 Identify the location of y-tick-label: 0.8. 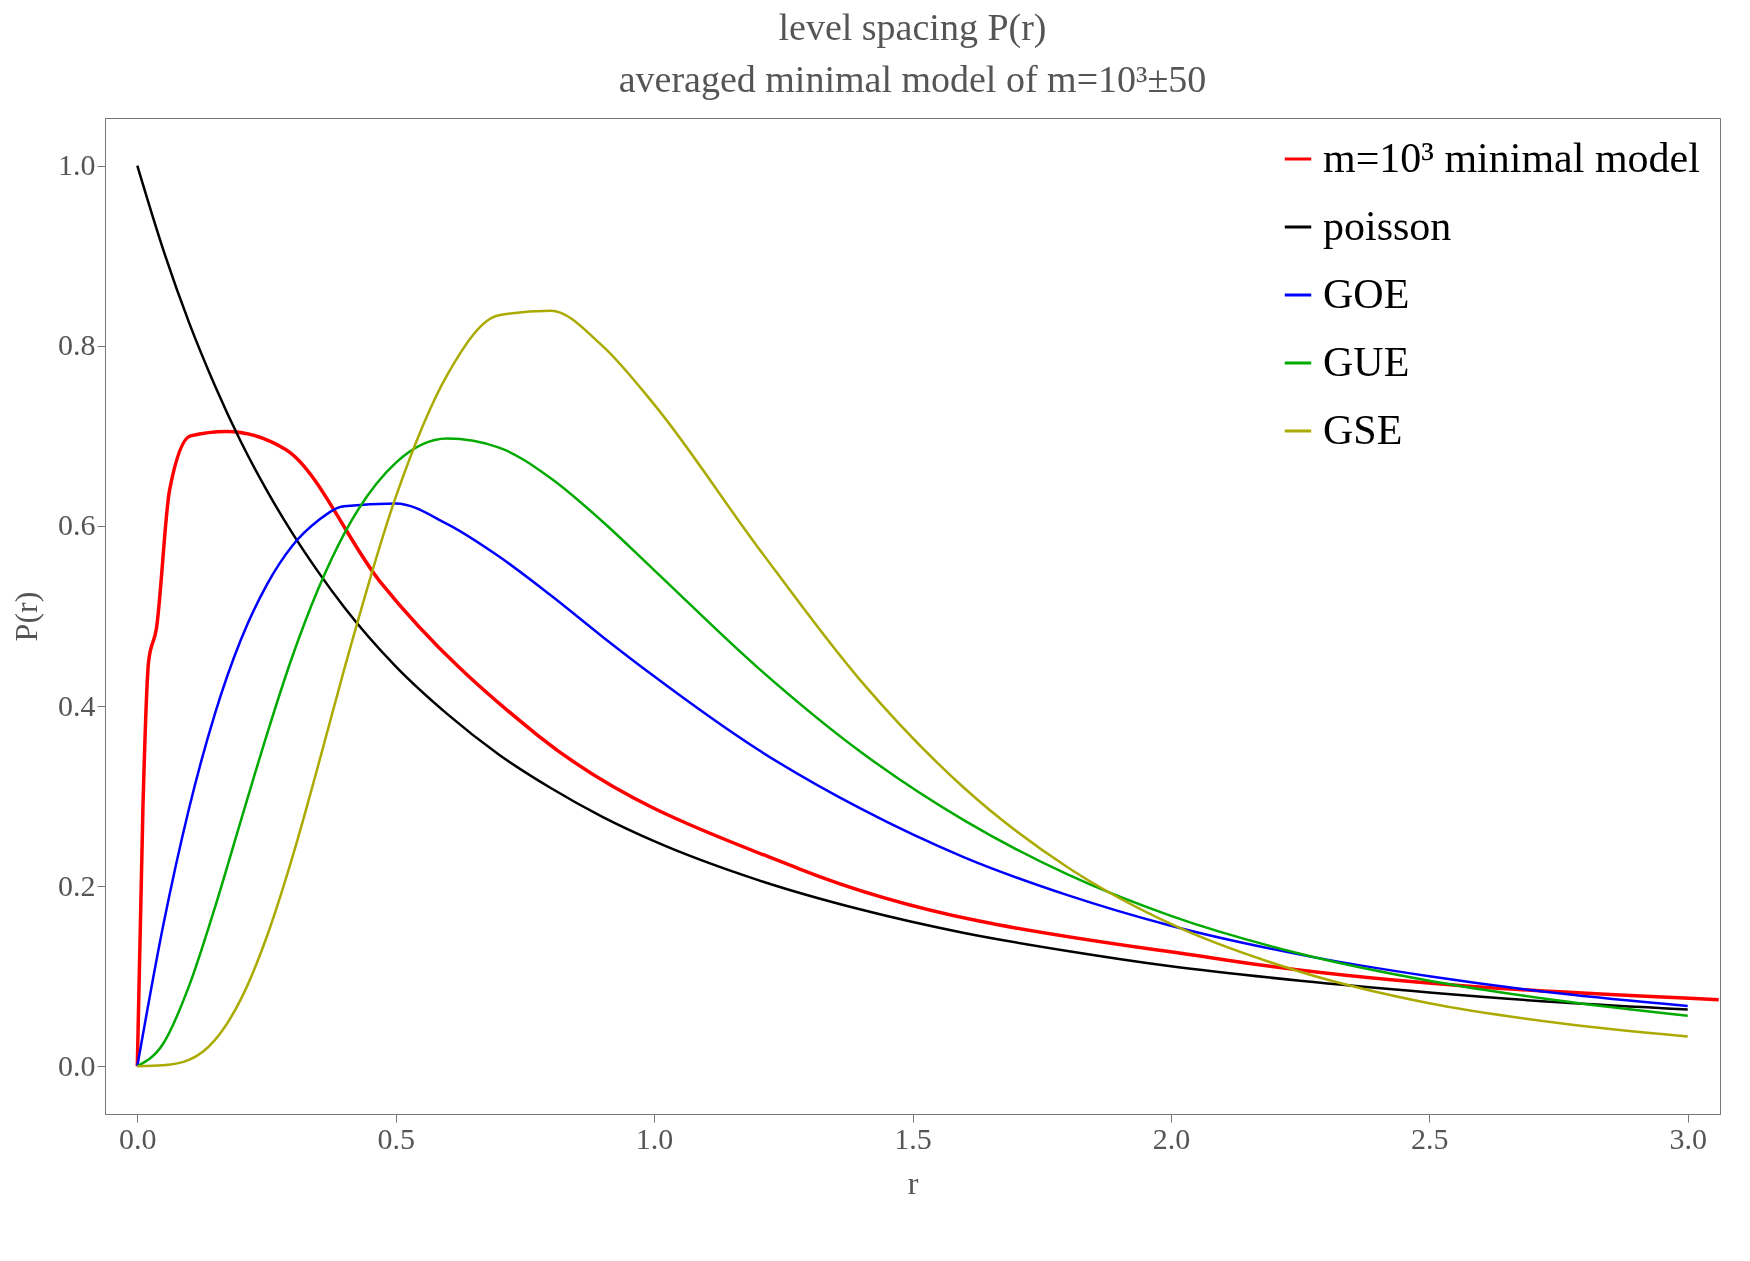
(77, 345).